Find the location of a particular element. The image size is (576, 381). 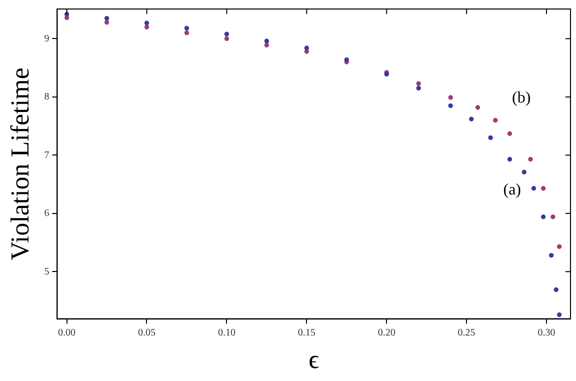

x-tick-label: 0.30 is located at coordinates (547, 332).